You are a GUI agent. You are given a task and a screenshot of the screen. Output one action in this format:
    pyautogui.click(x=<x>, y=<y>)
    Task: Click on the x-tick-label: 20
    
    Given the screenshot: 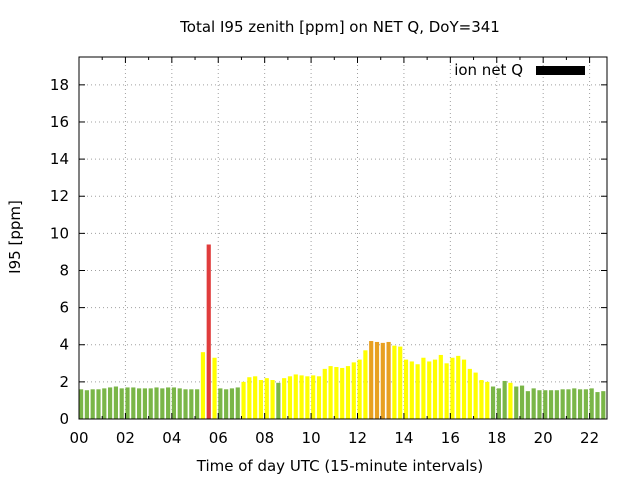 What is the action you would take?
    pyautogui.click(x=543, y=438)
    